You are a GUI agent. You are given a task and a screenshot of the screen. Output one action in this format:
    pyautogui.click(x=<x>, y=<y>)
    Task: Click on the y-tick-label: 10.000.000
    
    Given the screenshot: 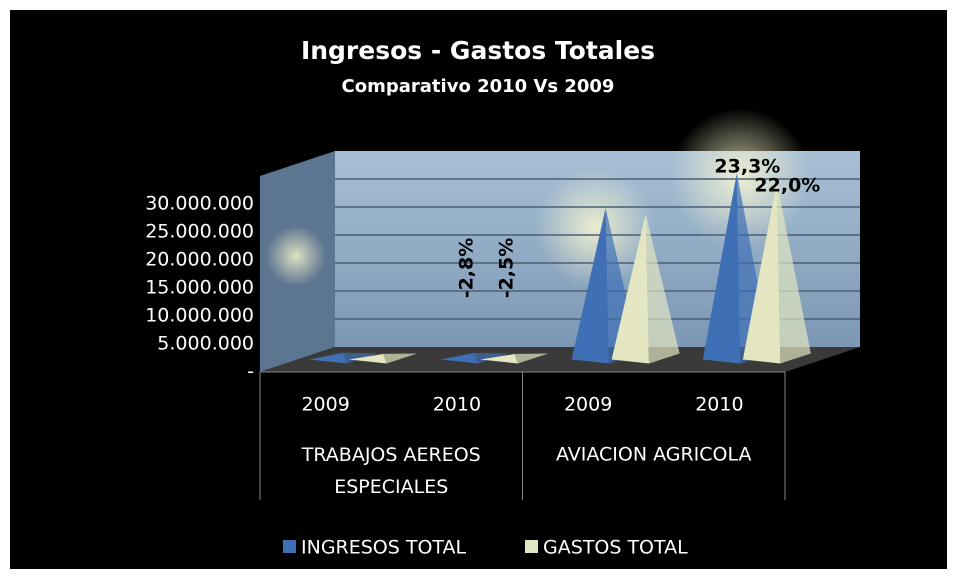 What is the action you would take?
    pyautogui.click(x=199, y=316)
    